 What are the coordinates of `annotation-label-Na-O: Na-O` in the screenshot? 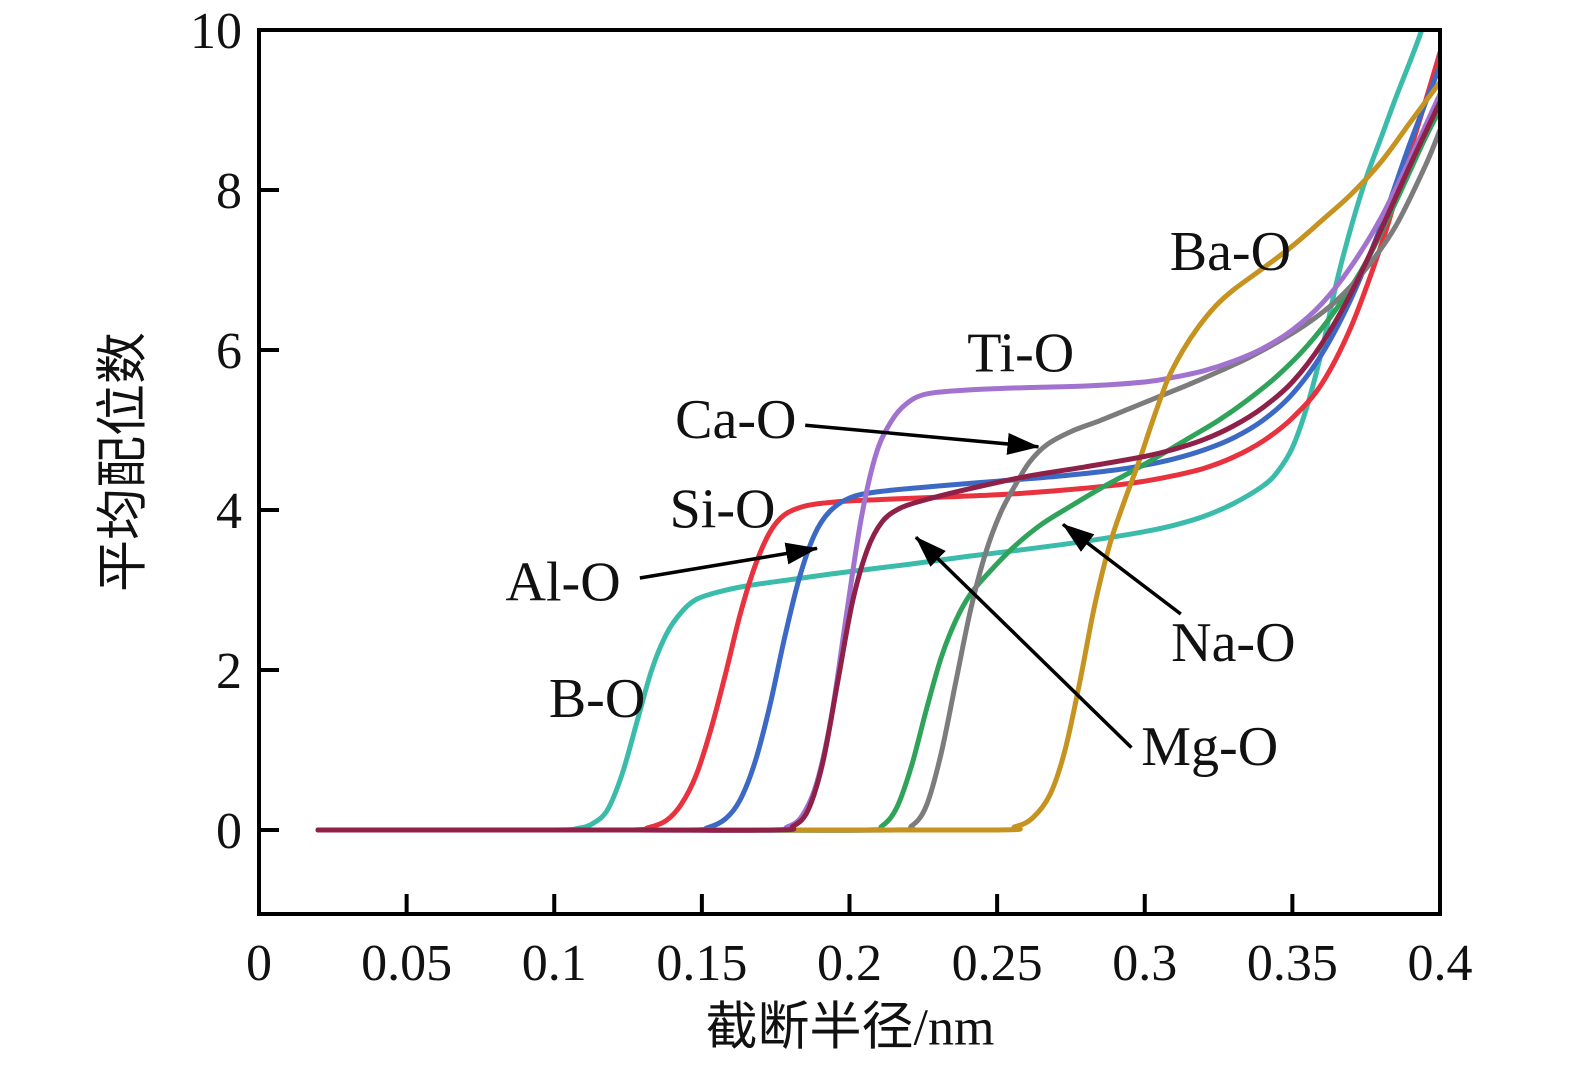 It's located at (1233, 643).